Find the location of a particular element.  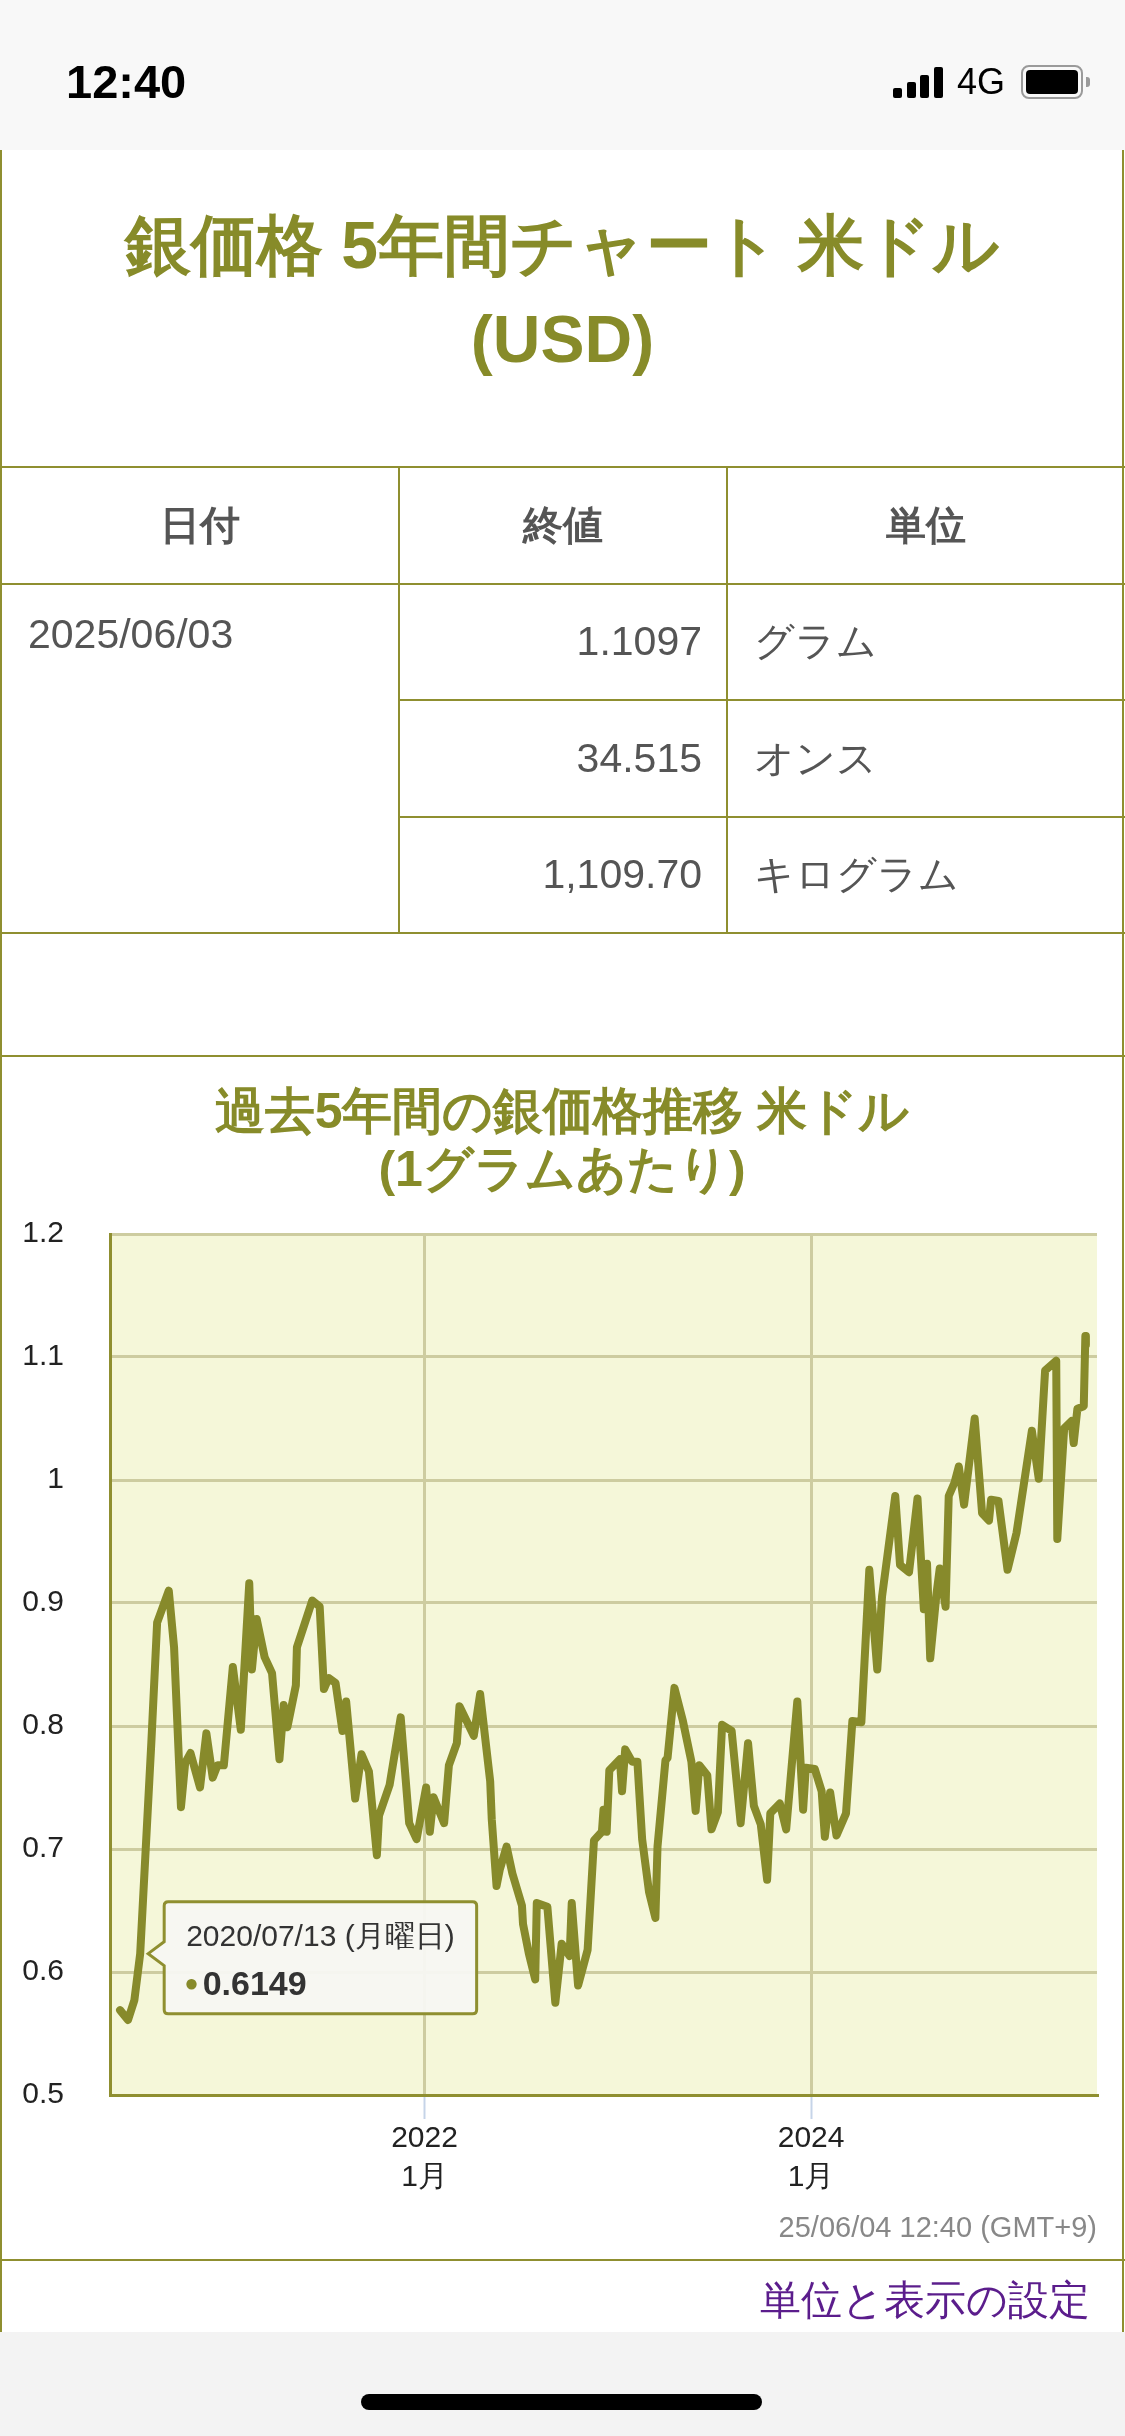

text: 日付 is located at coordinates (199, 525).